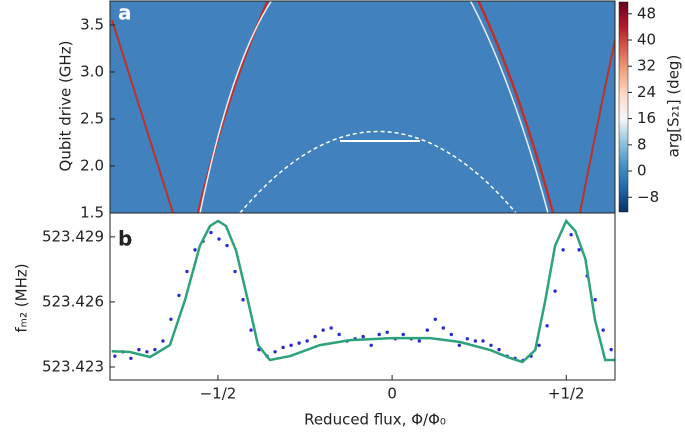 The width and height of the screenshot is (685, 435). Describe the element at coordinates (646, 13) in the screenshot. I see `colorbar-tick-label: 48` at that location.